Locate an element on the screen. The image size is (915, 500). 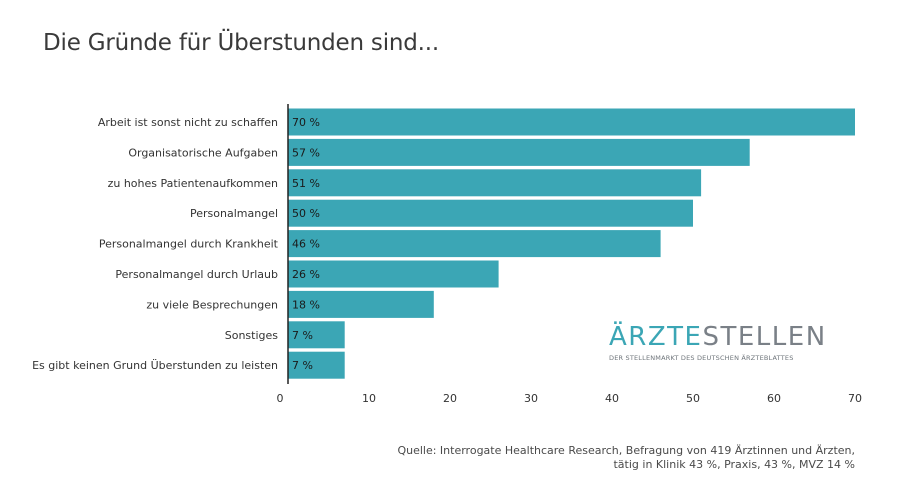
category-label: Sonstiges is located at coordinates (252, 335).